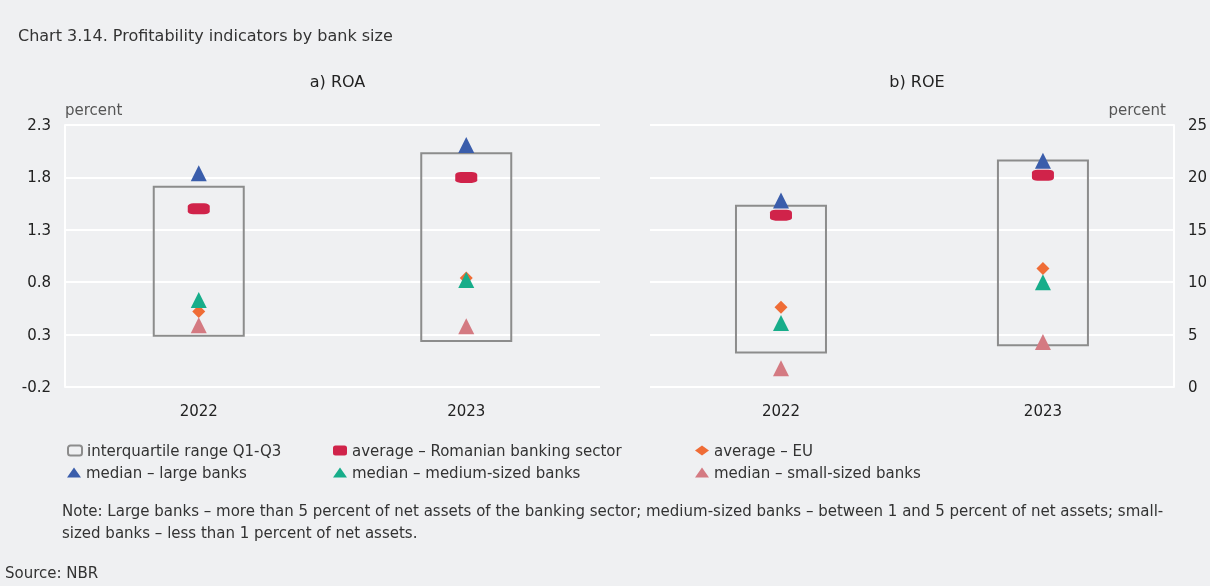 The height and width of the screenshot is (586, 1210). I want to click on text: Note: Large banks – more than 5 percent of net assets of the banking sector; medium-sized banks – between 1 and 5 percent of net assets; small-sized banks – less than 1 percent of net assets., so click(613, 522).